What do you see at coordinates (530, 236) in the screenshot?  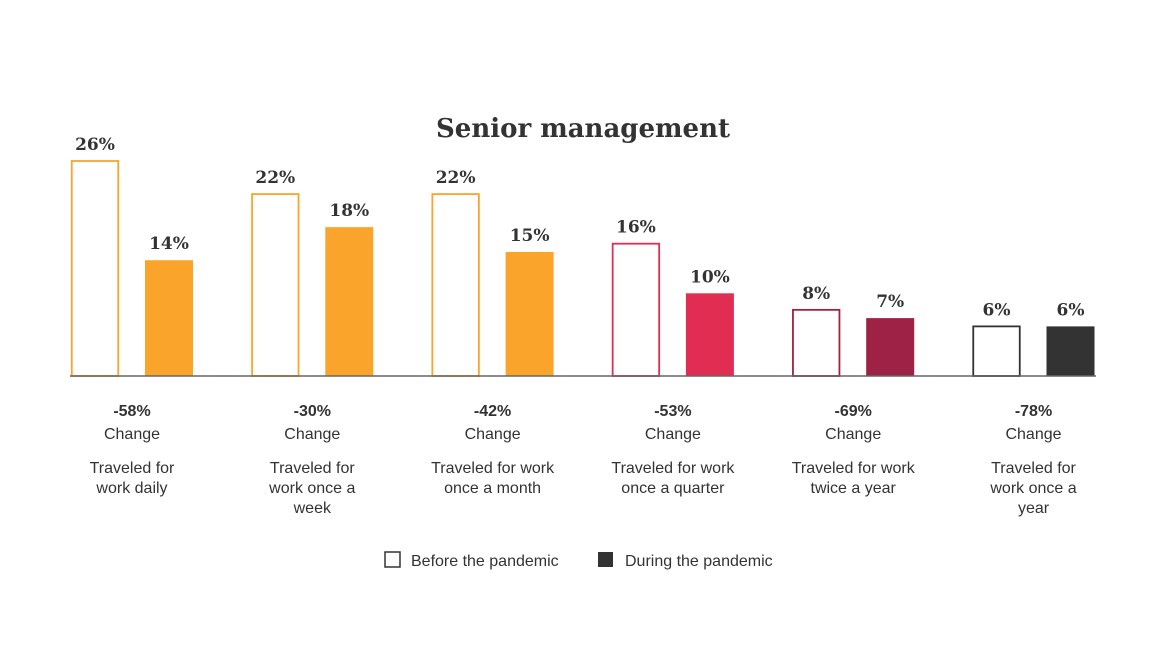 I see `value-label: 15%` at bounding box center [530, 236].